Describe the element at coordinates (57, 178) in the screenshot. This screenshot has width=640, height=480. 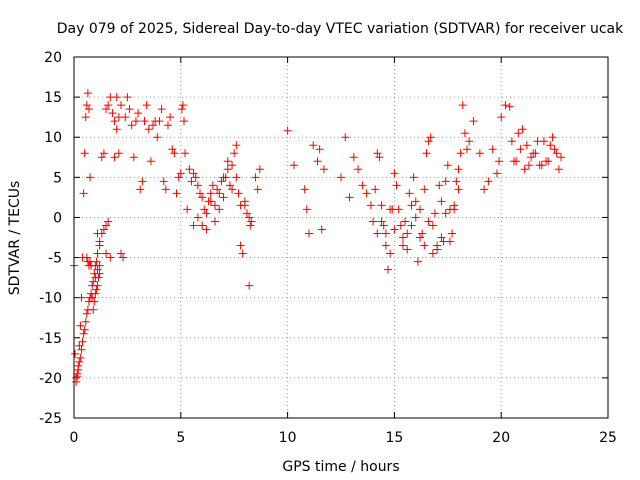
I see `y-tick-label: 5` at that location.